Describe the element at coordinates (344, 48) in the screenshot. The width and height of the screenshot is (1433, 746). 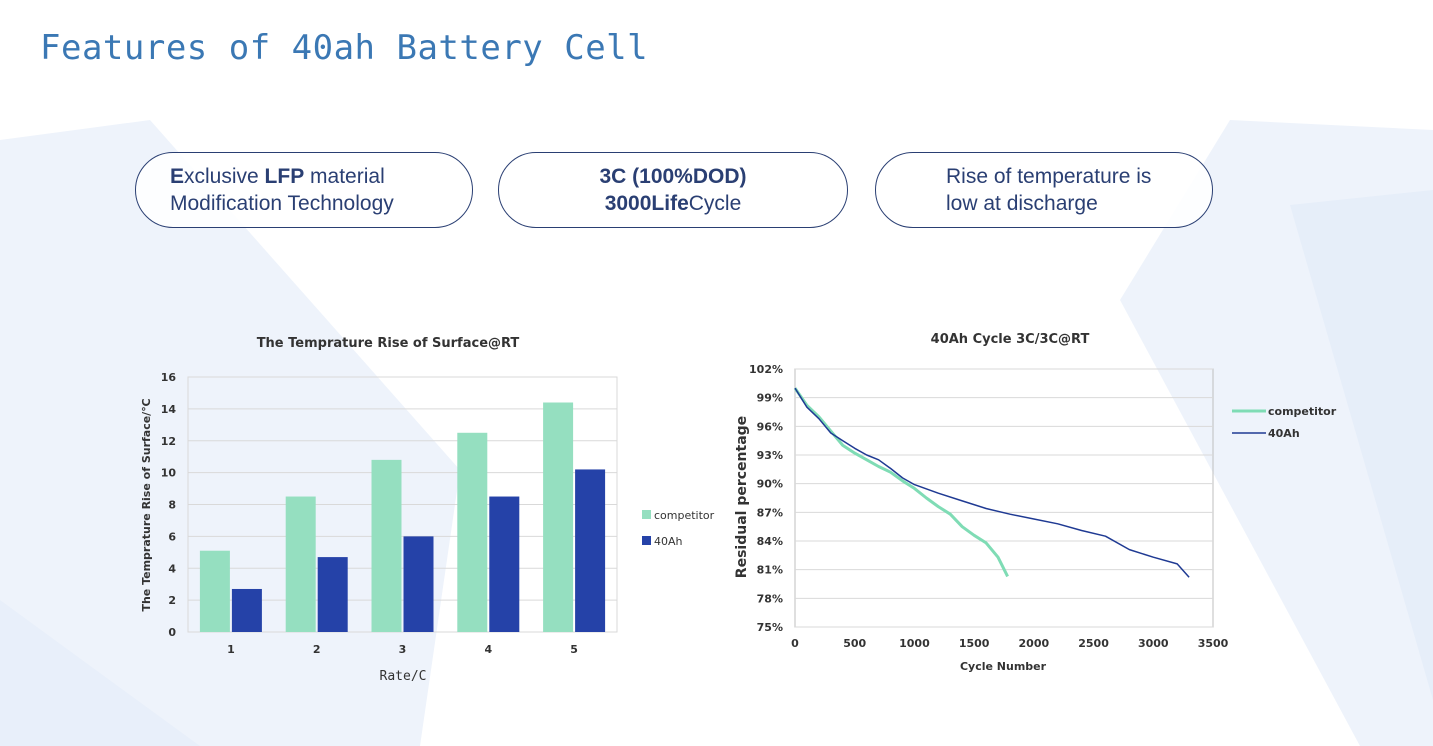
I see `page-title: Features of 40ah Battery Cell` at that location.